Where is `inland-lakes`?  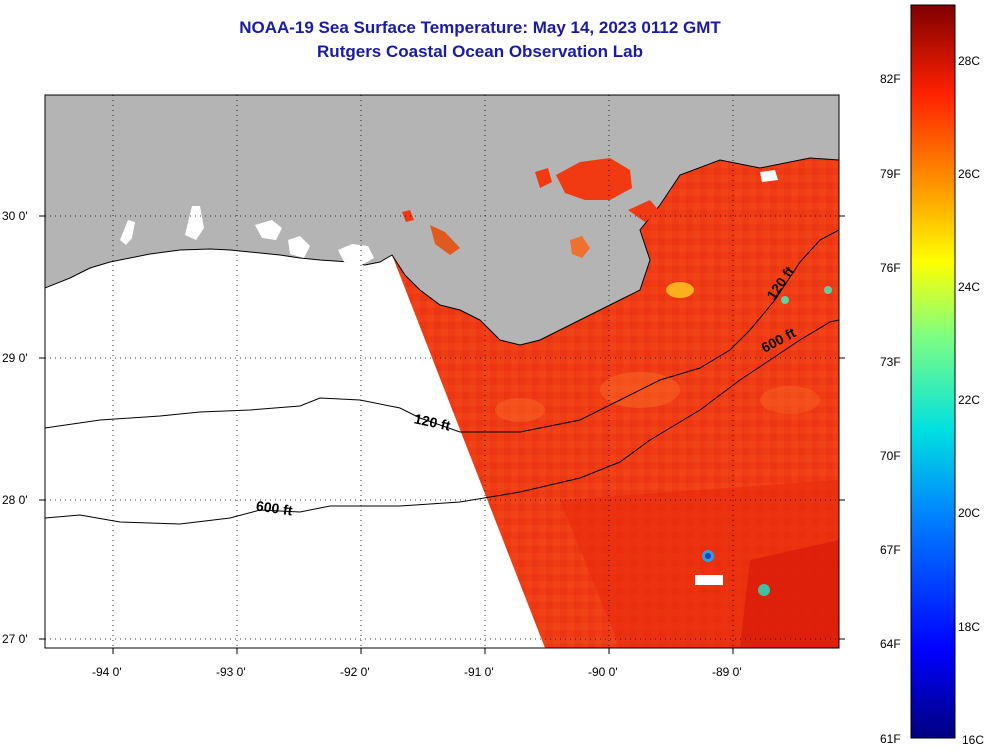
inland-lakes is located at coordinates (449, 218).